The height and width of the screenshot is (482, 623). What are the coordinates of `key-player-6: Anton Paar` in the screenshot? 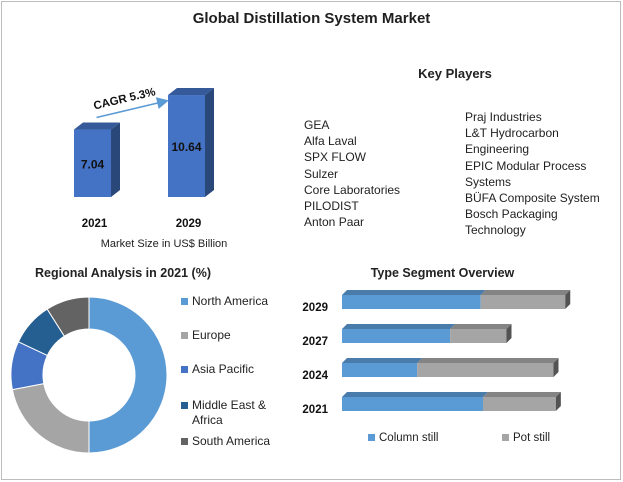 It's located at (334, 222).